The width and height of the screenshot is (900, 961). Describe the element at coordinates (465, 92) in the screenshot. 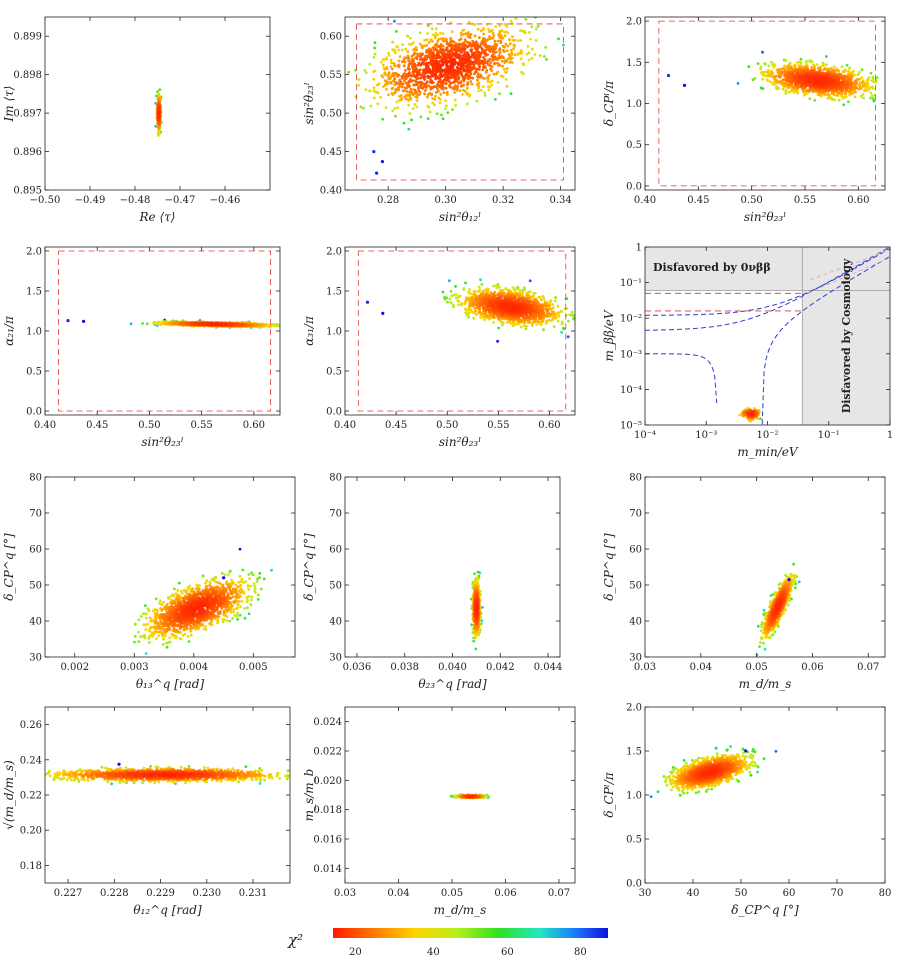

I see `scatter-s23_s12` at that location.